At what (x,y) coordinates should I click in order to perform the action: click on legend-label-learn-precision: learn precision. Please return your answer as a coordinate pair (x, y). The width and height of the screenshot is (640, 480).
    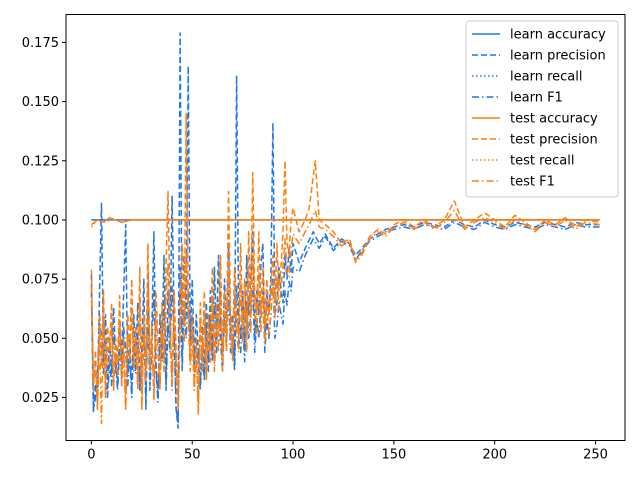
    Looking at the image, I should click on (558, 56).